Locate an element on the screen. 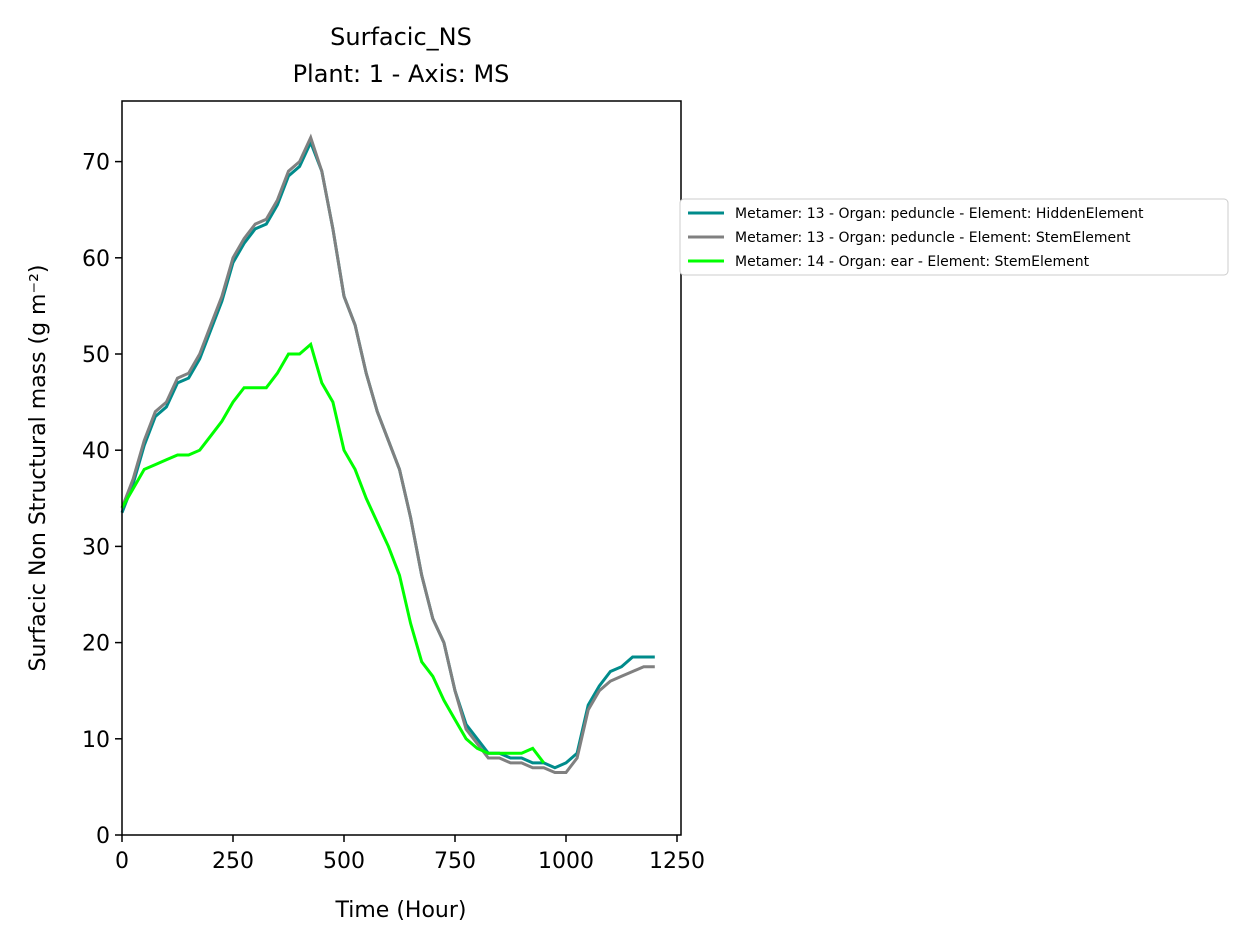 The image size is (1248, 947). chart-subtitle: Plant: 1 - Axis: MS is located at coordinates (401, 74).